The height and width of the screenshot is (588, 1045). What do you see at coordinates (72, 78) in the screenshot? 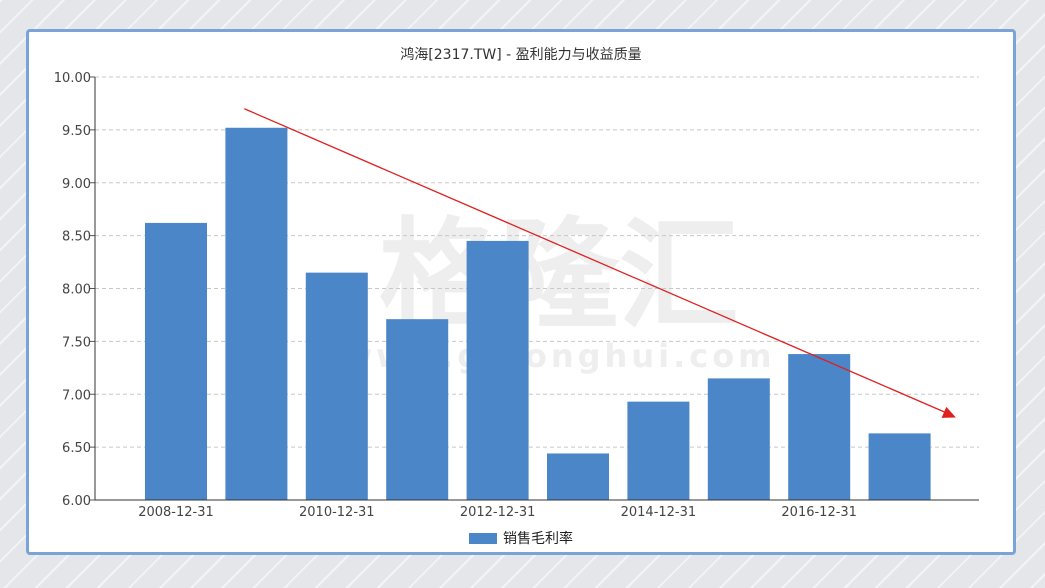
I see `y-tick-label: 10.00` at bounding box center [72, 78].